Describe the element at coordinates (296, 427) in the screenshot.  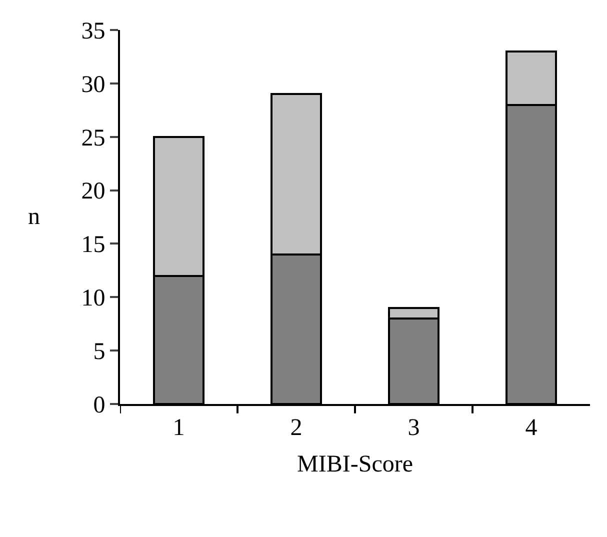
I see `x-tick-label: 2` at that location.